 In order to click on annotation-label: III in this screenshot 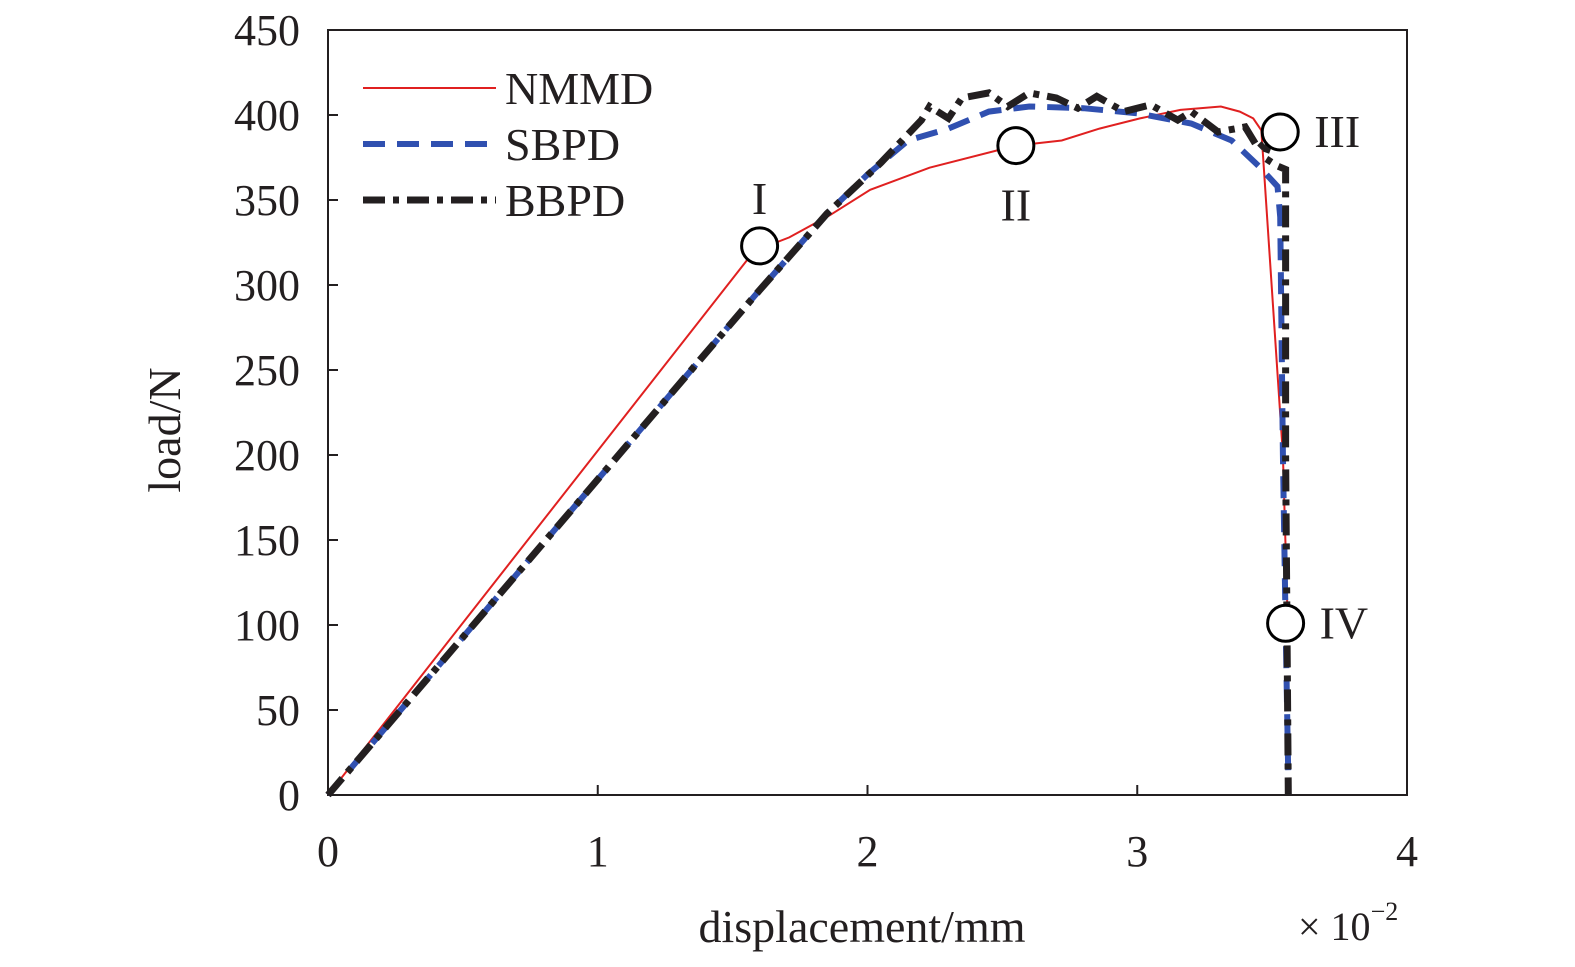, I will do `click(1337, 131)`.